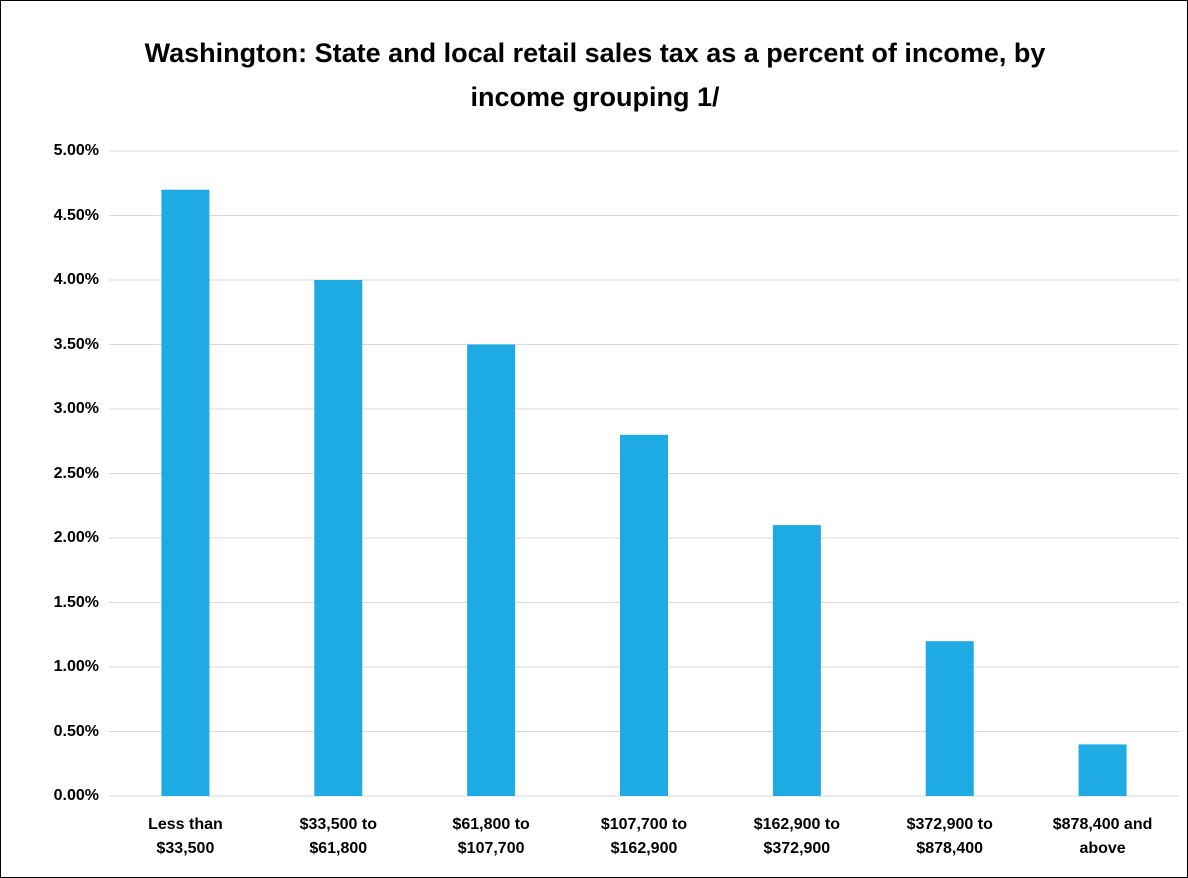 The height and width of the screenshot is (878, 1188). What do you see at coordinates (76, 344) in the screenshot?
I see `y-tick-label: 3.50%` at bounding box center [76, 344].